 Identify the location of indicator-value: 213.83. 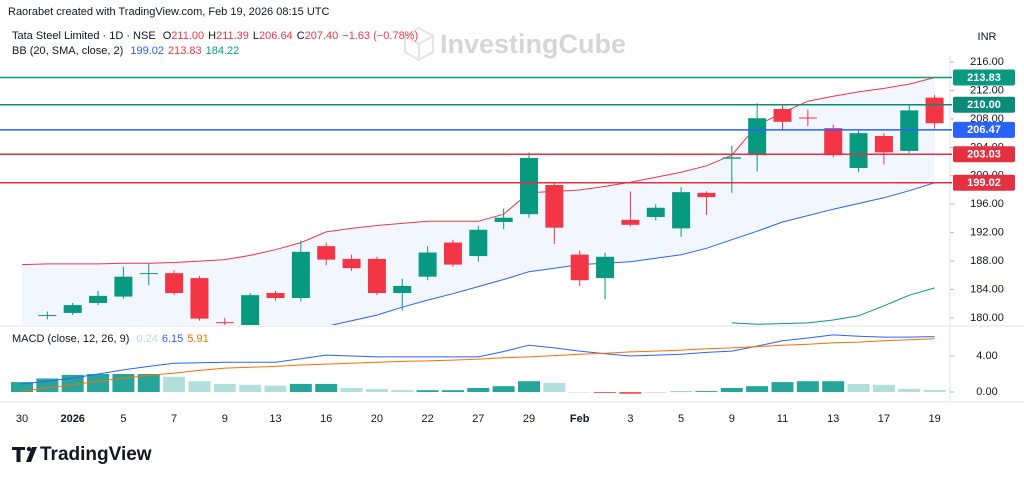
(184, 51).